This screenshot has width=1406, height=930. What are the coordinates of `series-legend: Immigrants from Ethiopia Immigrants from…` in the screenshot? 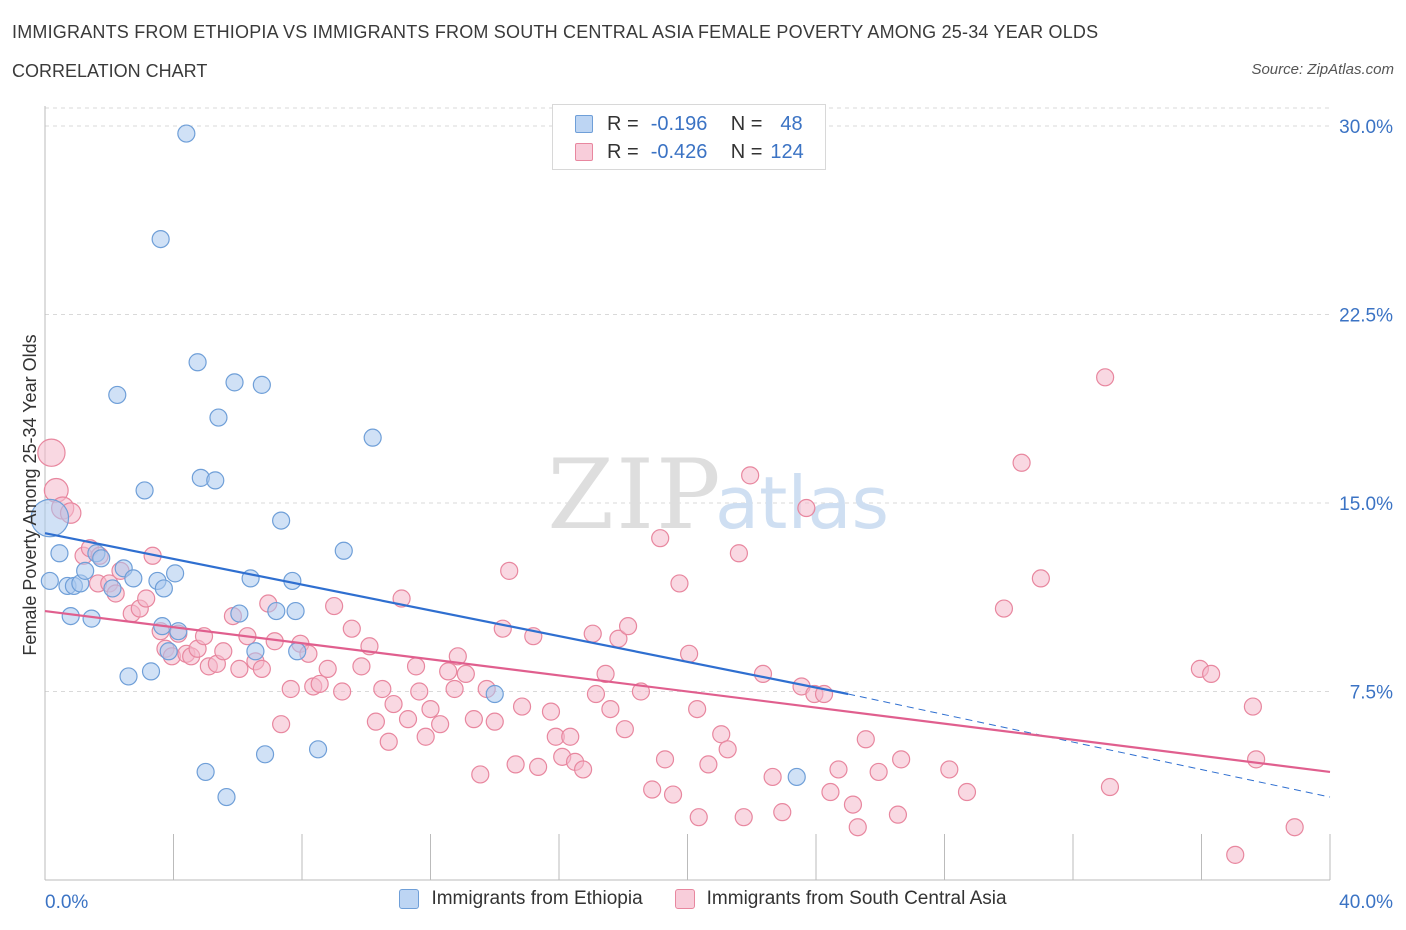 It's located at (703, 899).